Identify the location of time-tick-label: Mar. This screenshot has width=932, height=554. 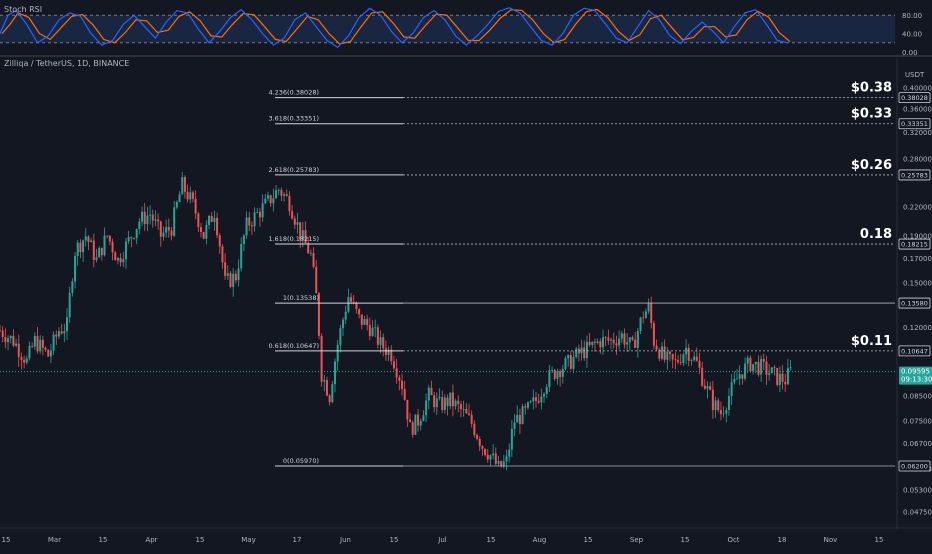
(54, 540).